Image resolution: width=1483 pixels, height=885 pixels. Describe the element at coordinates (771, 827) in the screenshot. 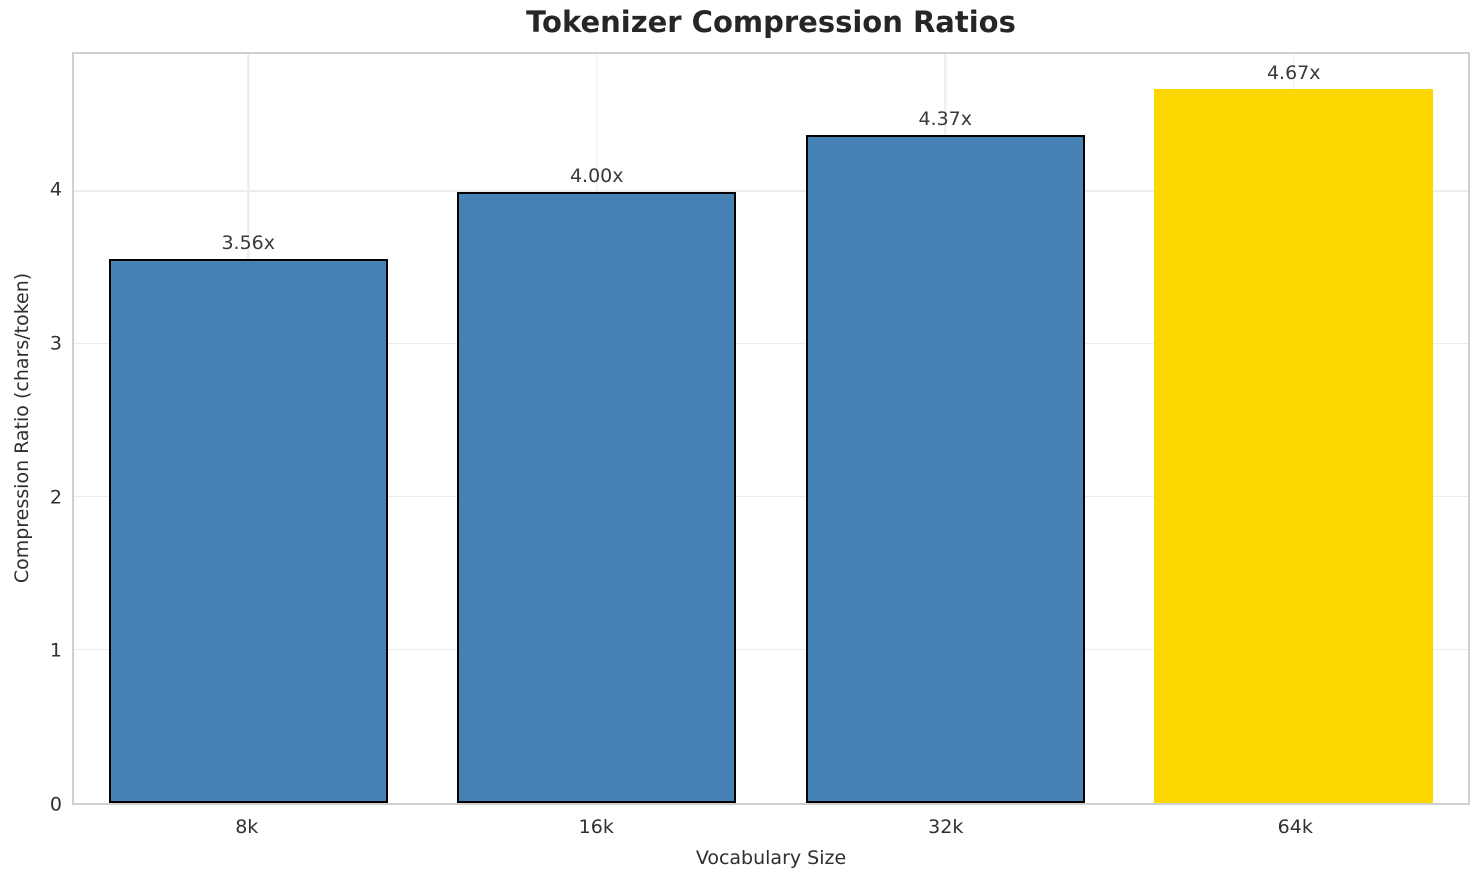

I see `x-axis-ticks: 8k 16k 32k 64k` at that location.